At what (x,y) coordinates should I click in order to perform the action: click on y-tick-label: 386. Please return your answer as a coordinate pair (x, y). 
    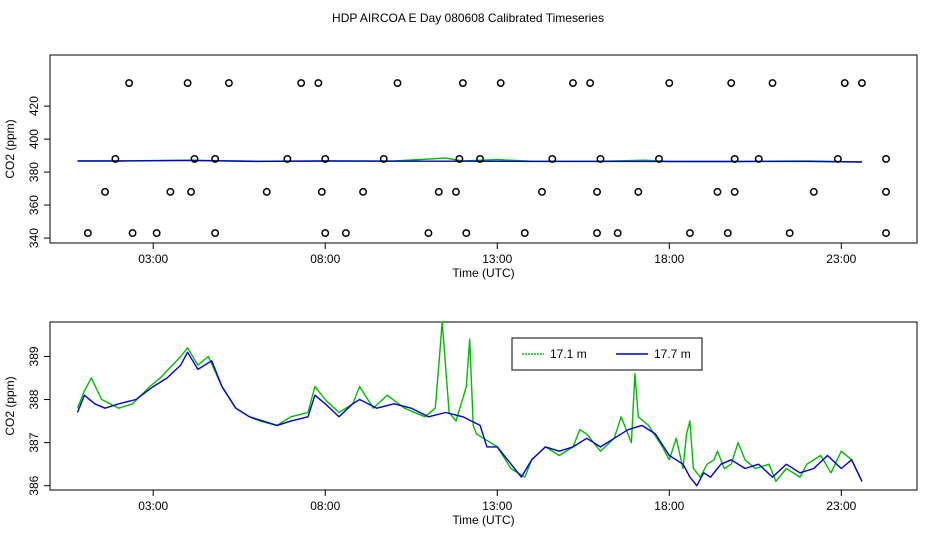
    Looking at the image, I should click on (34, 485).